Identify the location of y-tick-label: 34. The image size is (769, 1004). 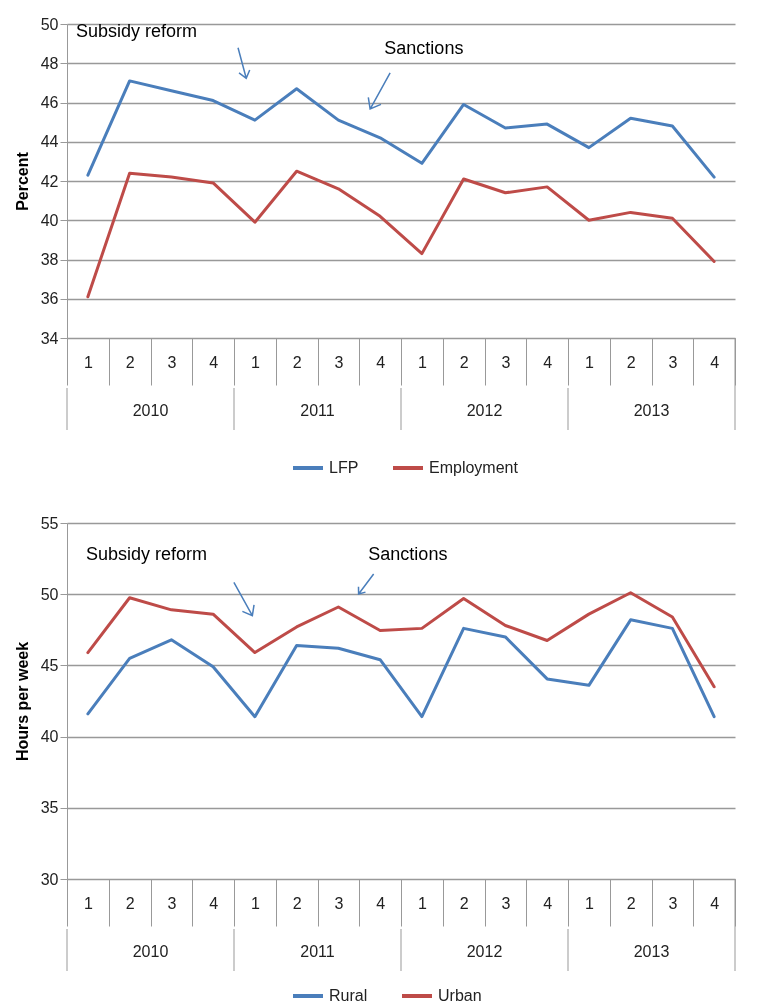
(49, 338).